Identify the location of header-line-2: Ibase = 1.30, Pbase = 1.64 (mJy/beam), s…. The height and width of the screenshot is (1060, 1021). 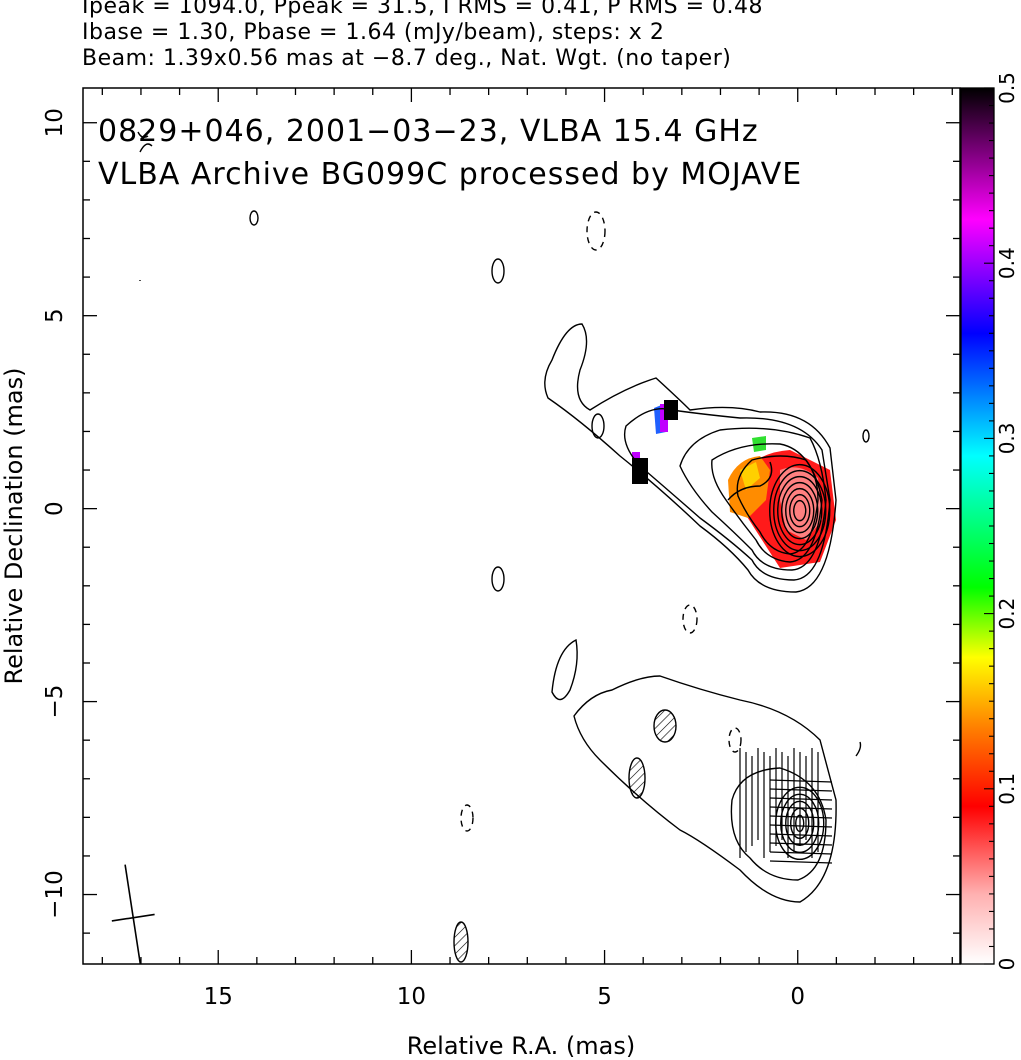
(373, 32).